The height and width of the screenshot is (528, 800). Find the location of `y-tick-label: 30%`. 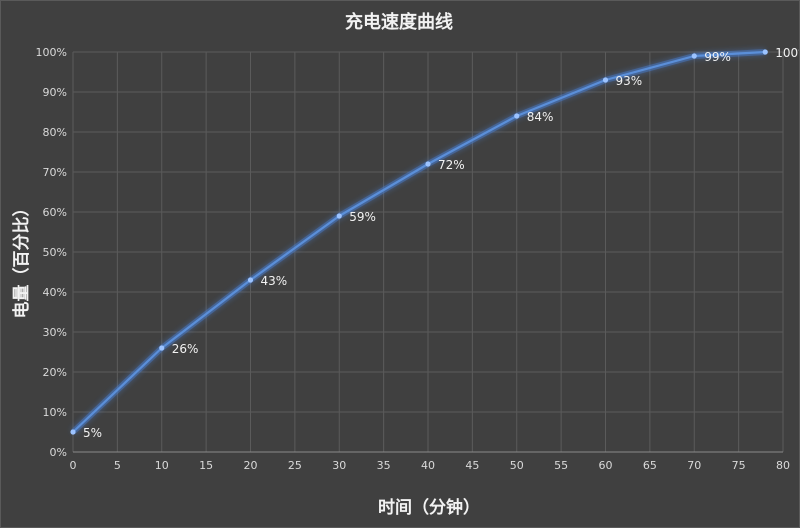

y-tick-label: 30% is located at coordinates (55, 332).